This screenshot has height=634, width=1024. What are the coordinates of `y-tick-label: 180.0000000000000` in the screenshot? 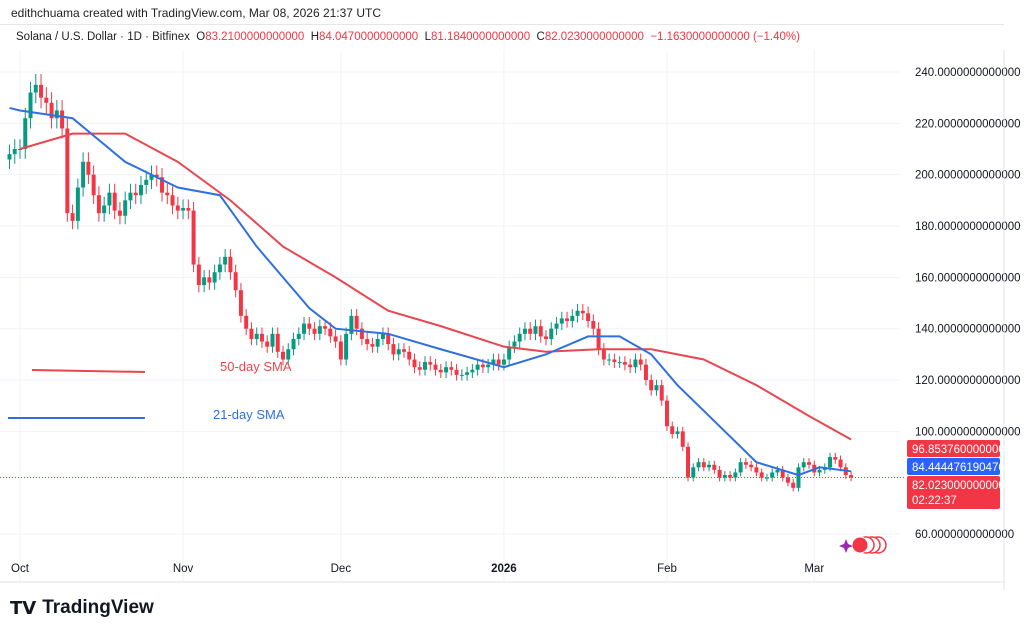 It's located at (968, 227).